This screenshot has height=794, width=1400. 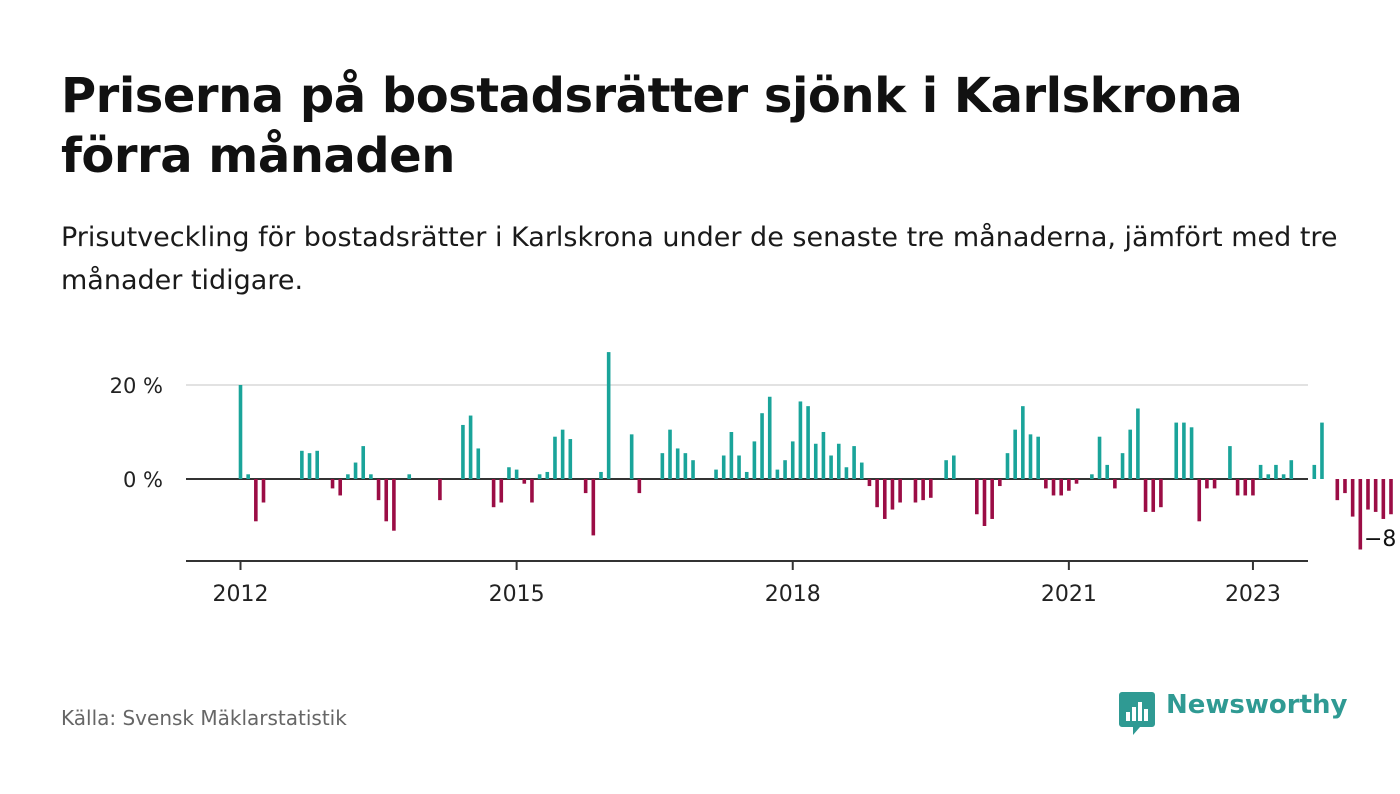 What do you see at coordinates (204, 718) in the screenshot?
I see `source-note: Källa: Svensk Mäklarstatistik` at bounding box center [204, 718].